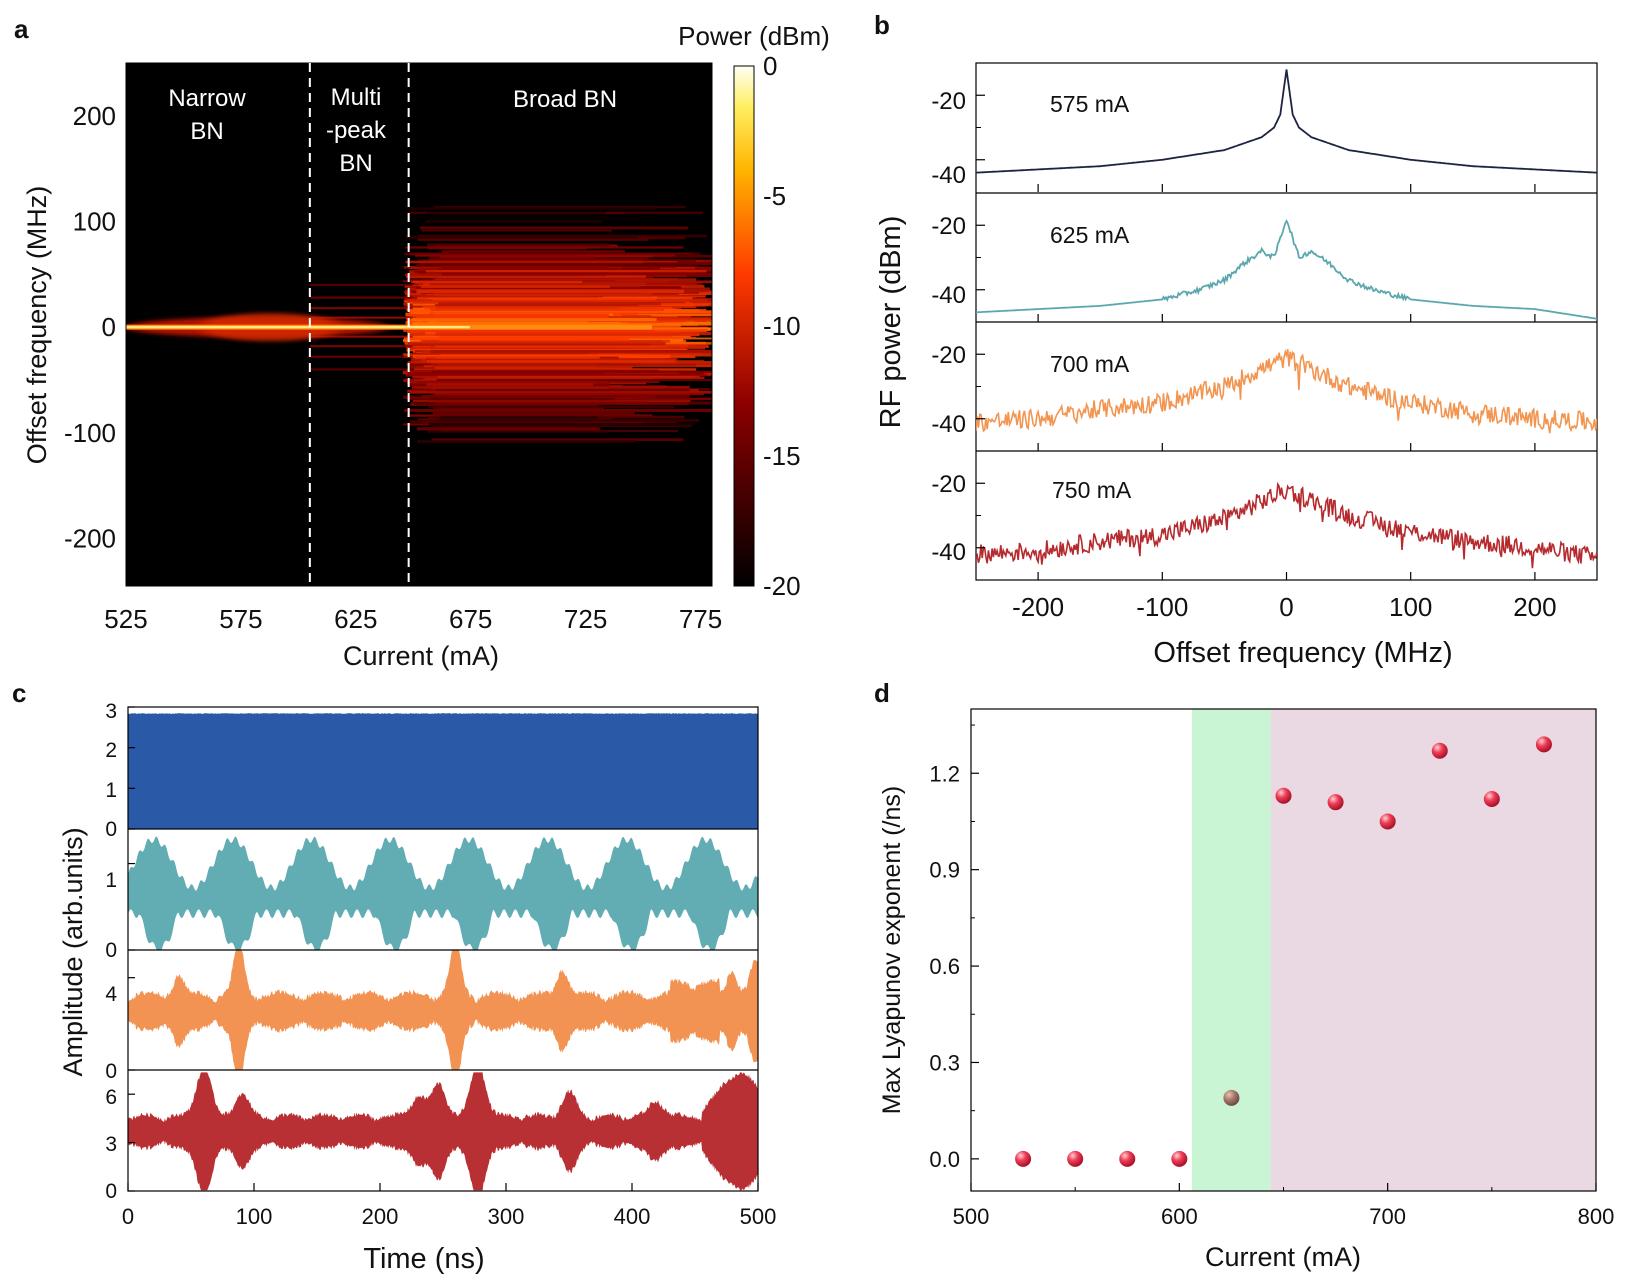  What do you see at coordinates (111, 880) in the screenshot?
I see `c-ytick: 1` at bounding box center [111, 880].